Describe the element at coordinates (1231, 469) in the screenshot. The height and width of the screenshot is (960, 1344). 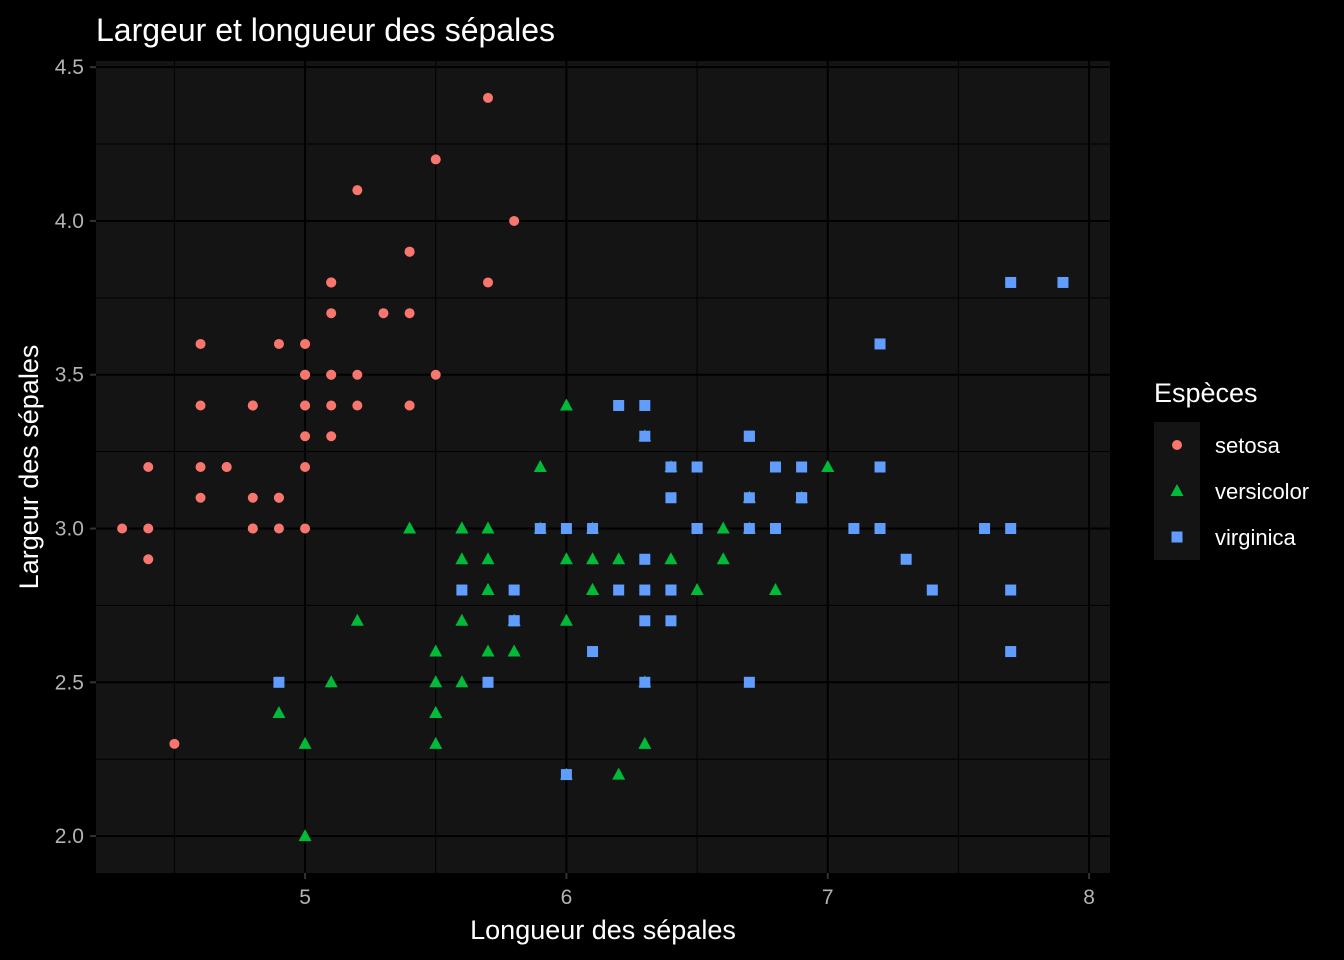
I see `legend: Espèces setosa versicolor virginica` at that location.